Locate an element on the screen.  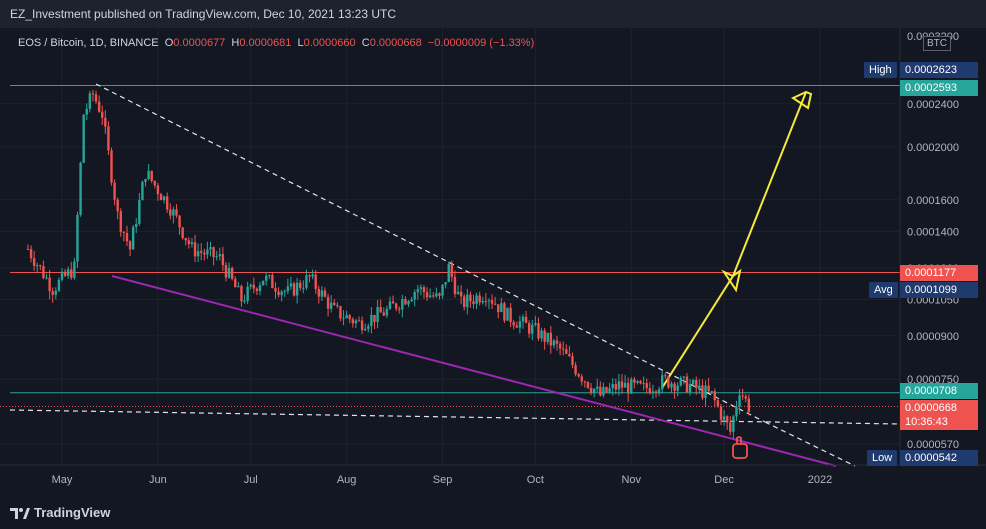
avg-price-tag: 0.0001099 is located at coordinates (939, 290).